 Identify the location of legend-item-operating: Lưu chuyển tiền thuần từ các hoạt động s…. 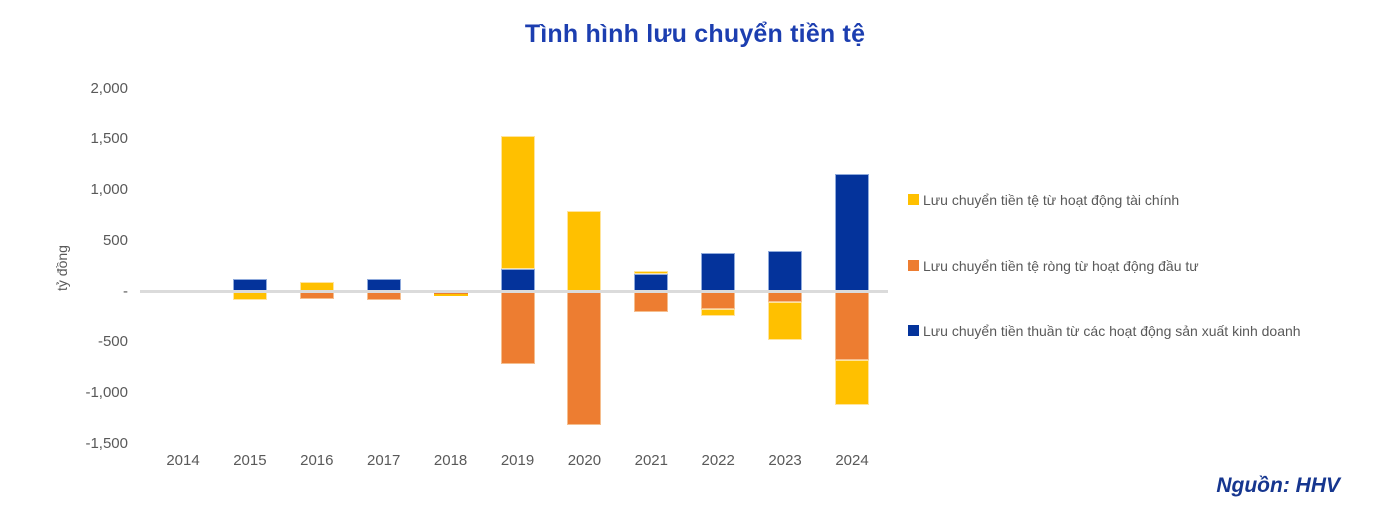
(1138, 332).